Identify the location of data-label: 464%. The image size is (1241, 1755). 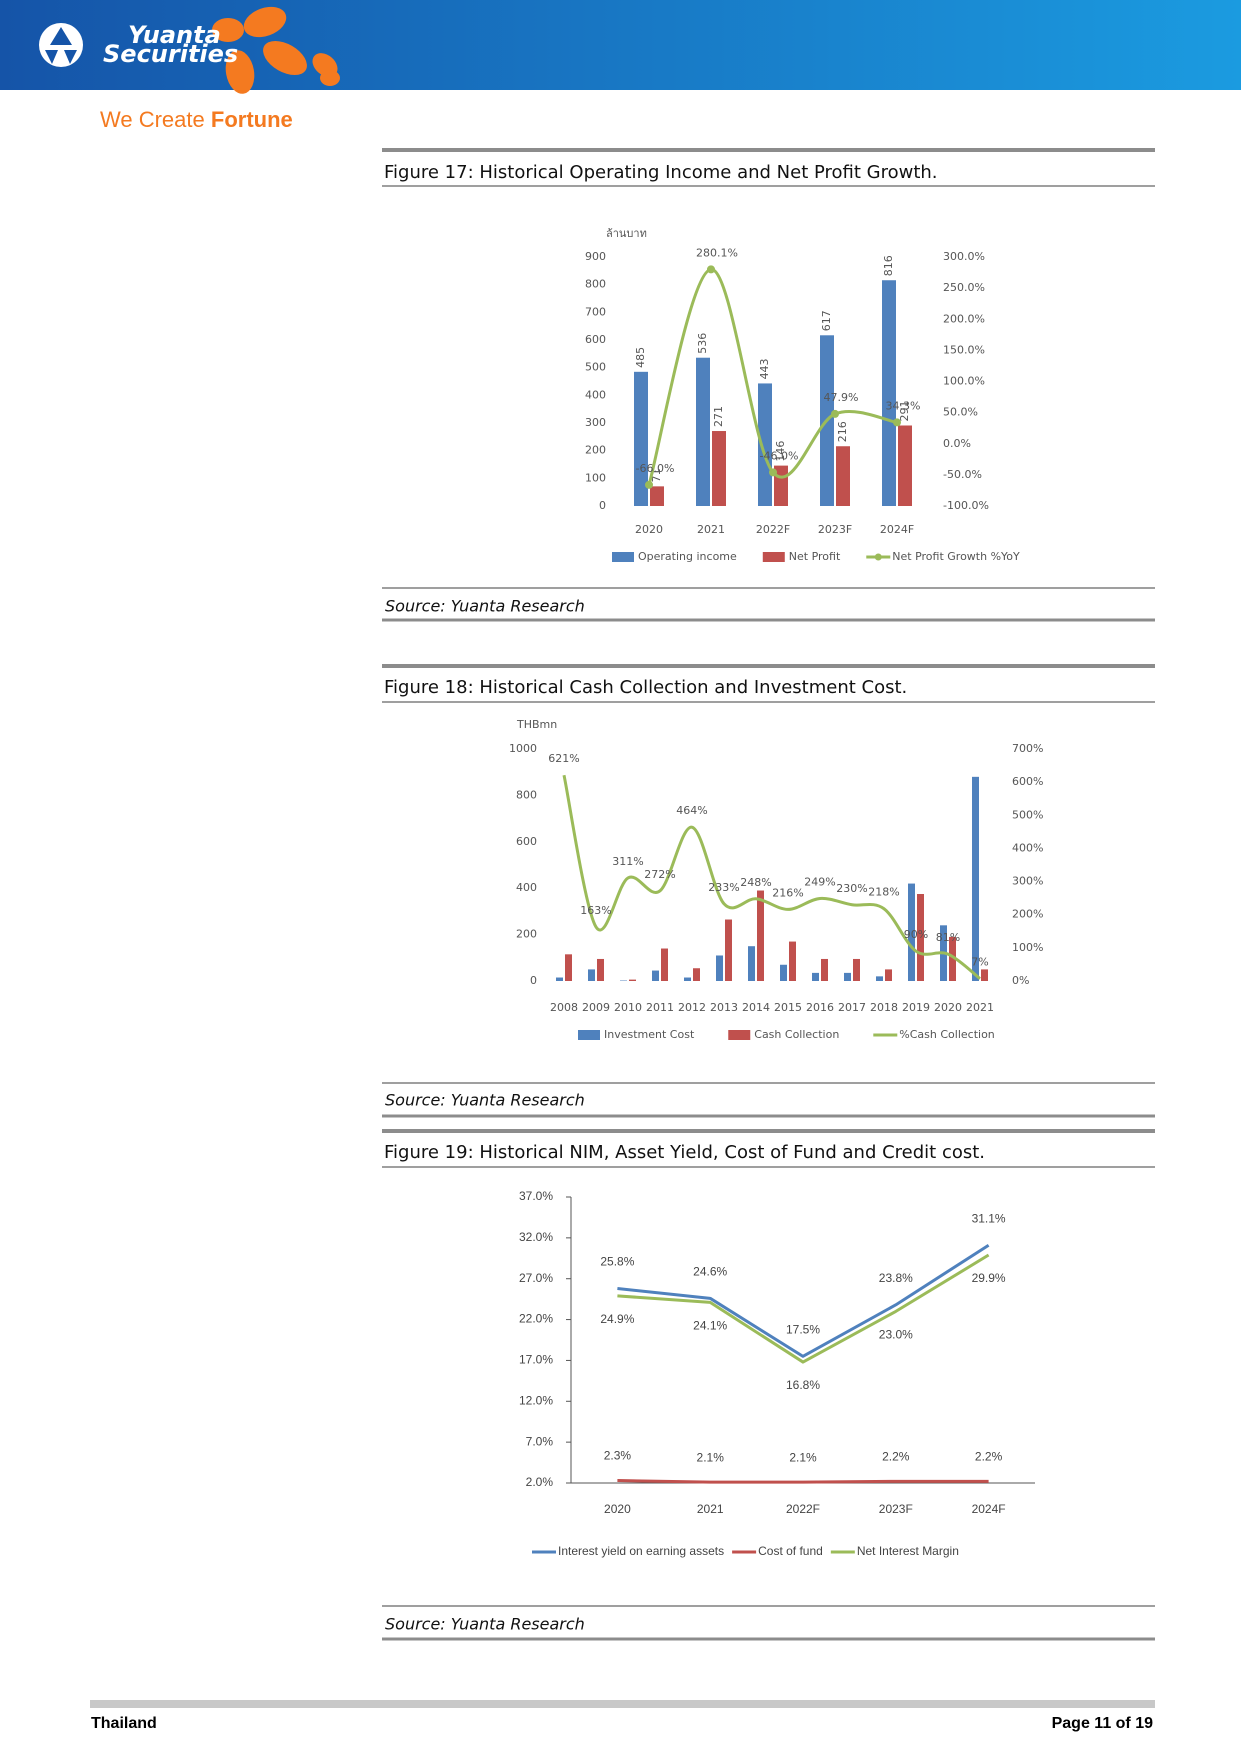
(691, 810).